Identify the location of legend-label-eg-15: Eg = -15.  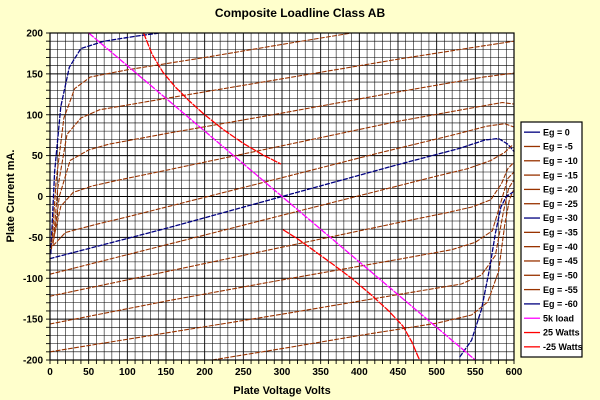
(560, 175).